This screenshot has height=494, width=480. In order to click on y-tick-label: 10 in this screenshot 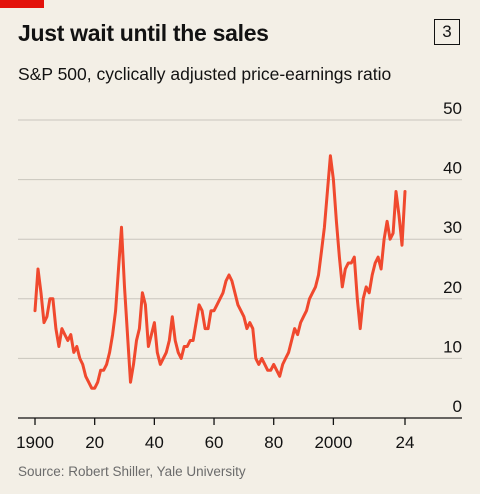, I will do `click(452, 346)`.